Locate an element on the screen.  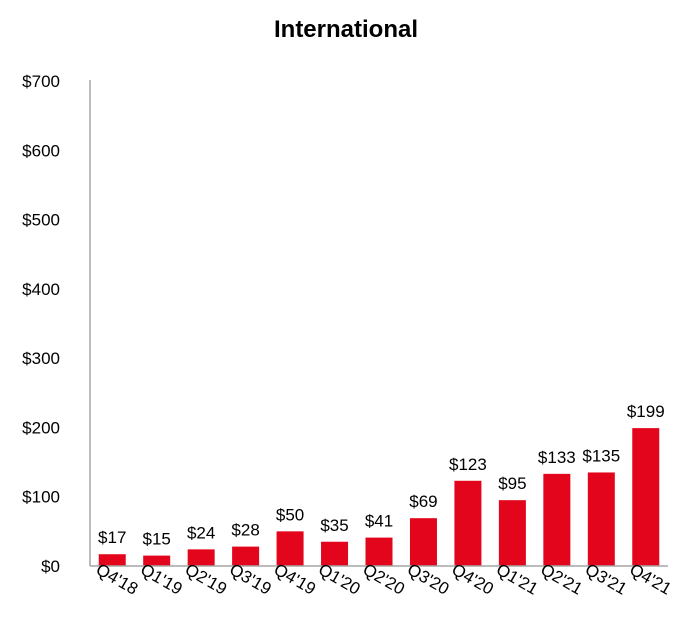
y-tick-label: $500 is located at coordinates (41, 220).